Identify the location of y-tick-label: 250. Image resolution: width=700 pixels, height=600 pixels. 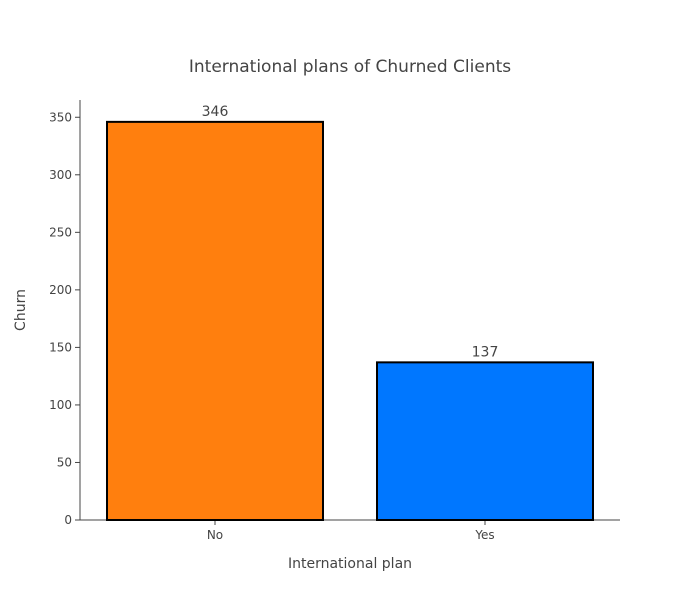
(60, 232).